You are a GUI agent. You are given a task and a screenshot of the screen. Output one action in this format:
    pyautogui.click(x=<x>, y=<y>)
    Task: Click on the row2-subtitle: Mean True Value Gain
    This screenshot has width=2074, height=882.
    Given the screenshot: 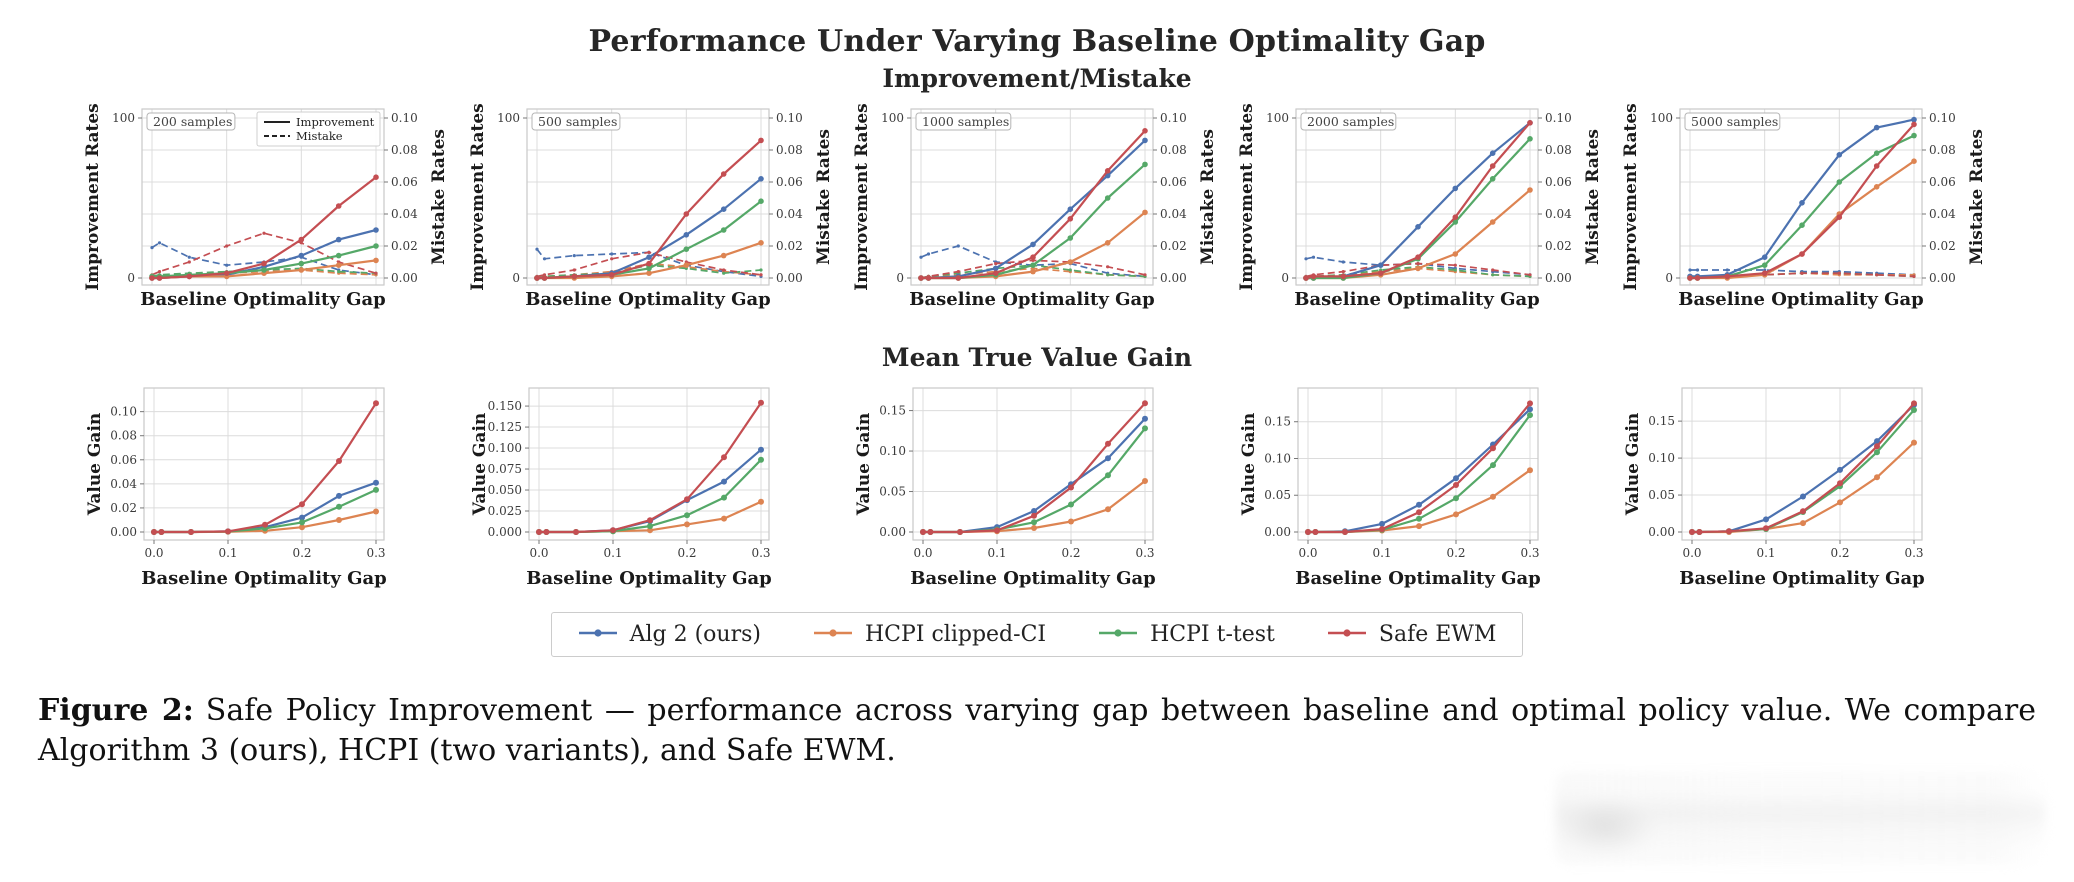 What is the action you would take?
    pyautogui.click(x=1037, y=357)
    